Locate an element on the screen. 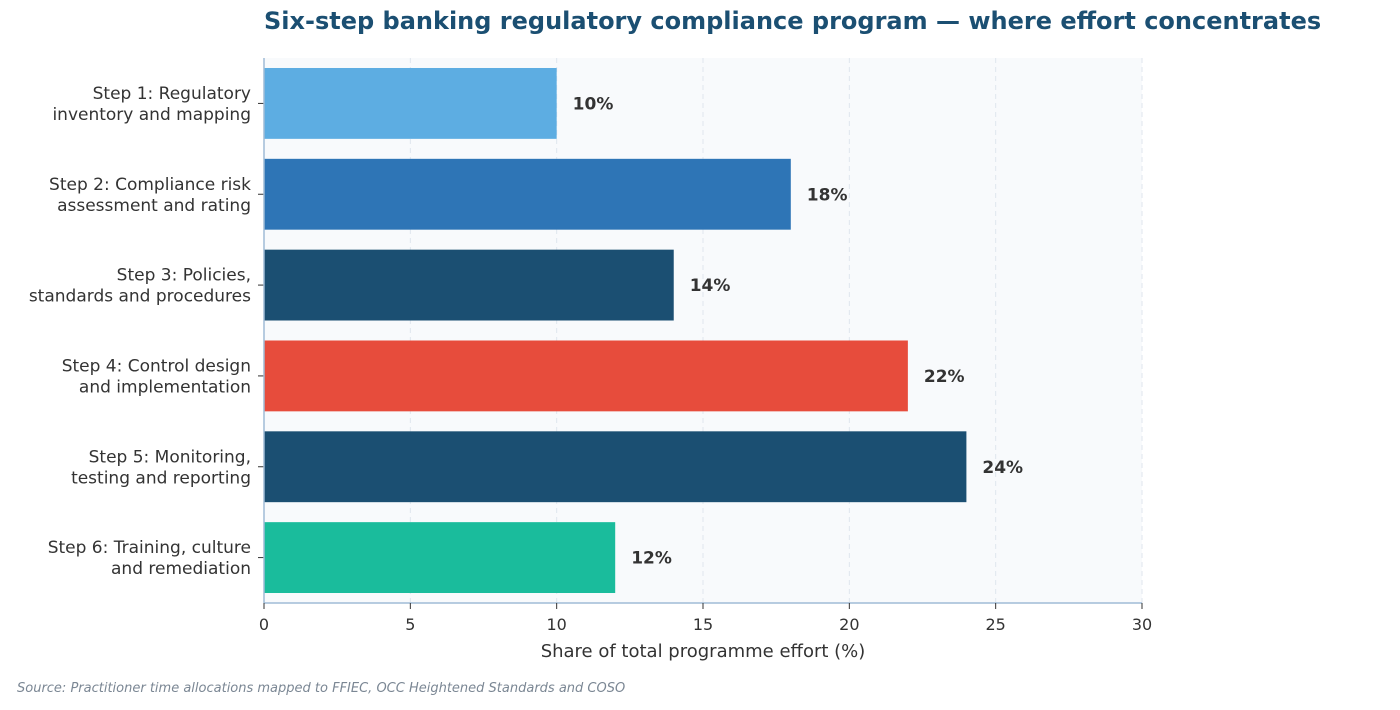 The height and width of the screenshot is (710, 1400). bar-value-label: 22% is located at coordinates (944, 377).